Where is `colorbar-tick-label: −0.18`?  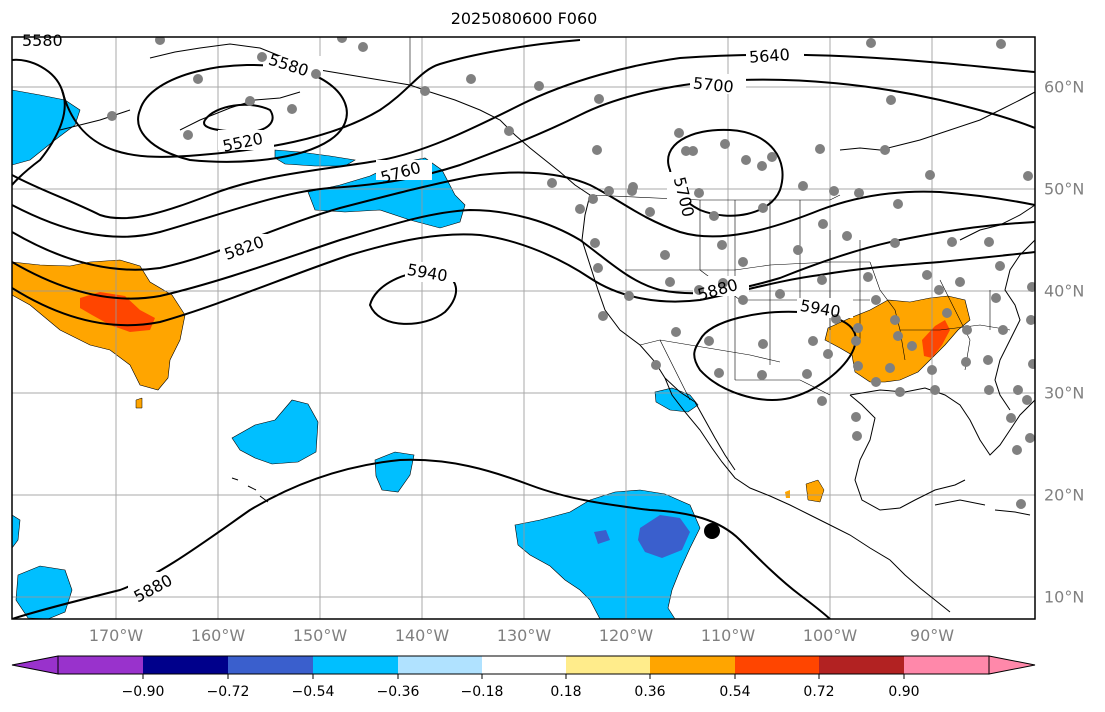 colorbar-tick-label: −0.18 is located at coordinates (482, 692).